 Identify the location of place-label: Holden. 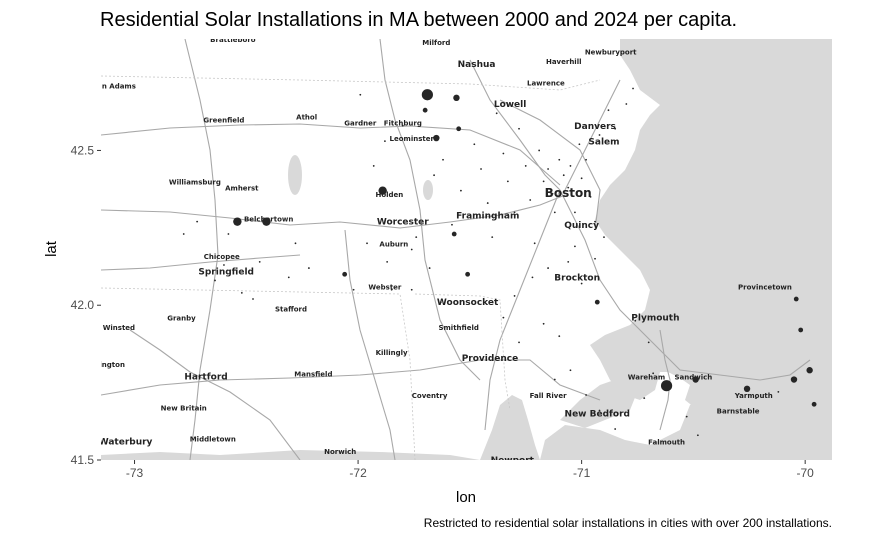
(389, 195).